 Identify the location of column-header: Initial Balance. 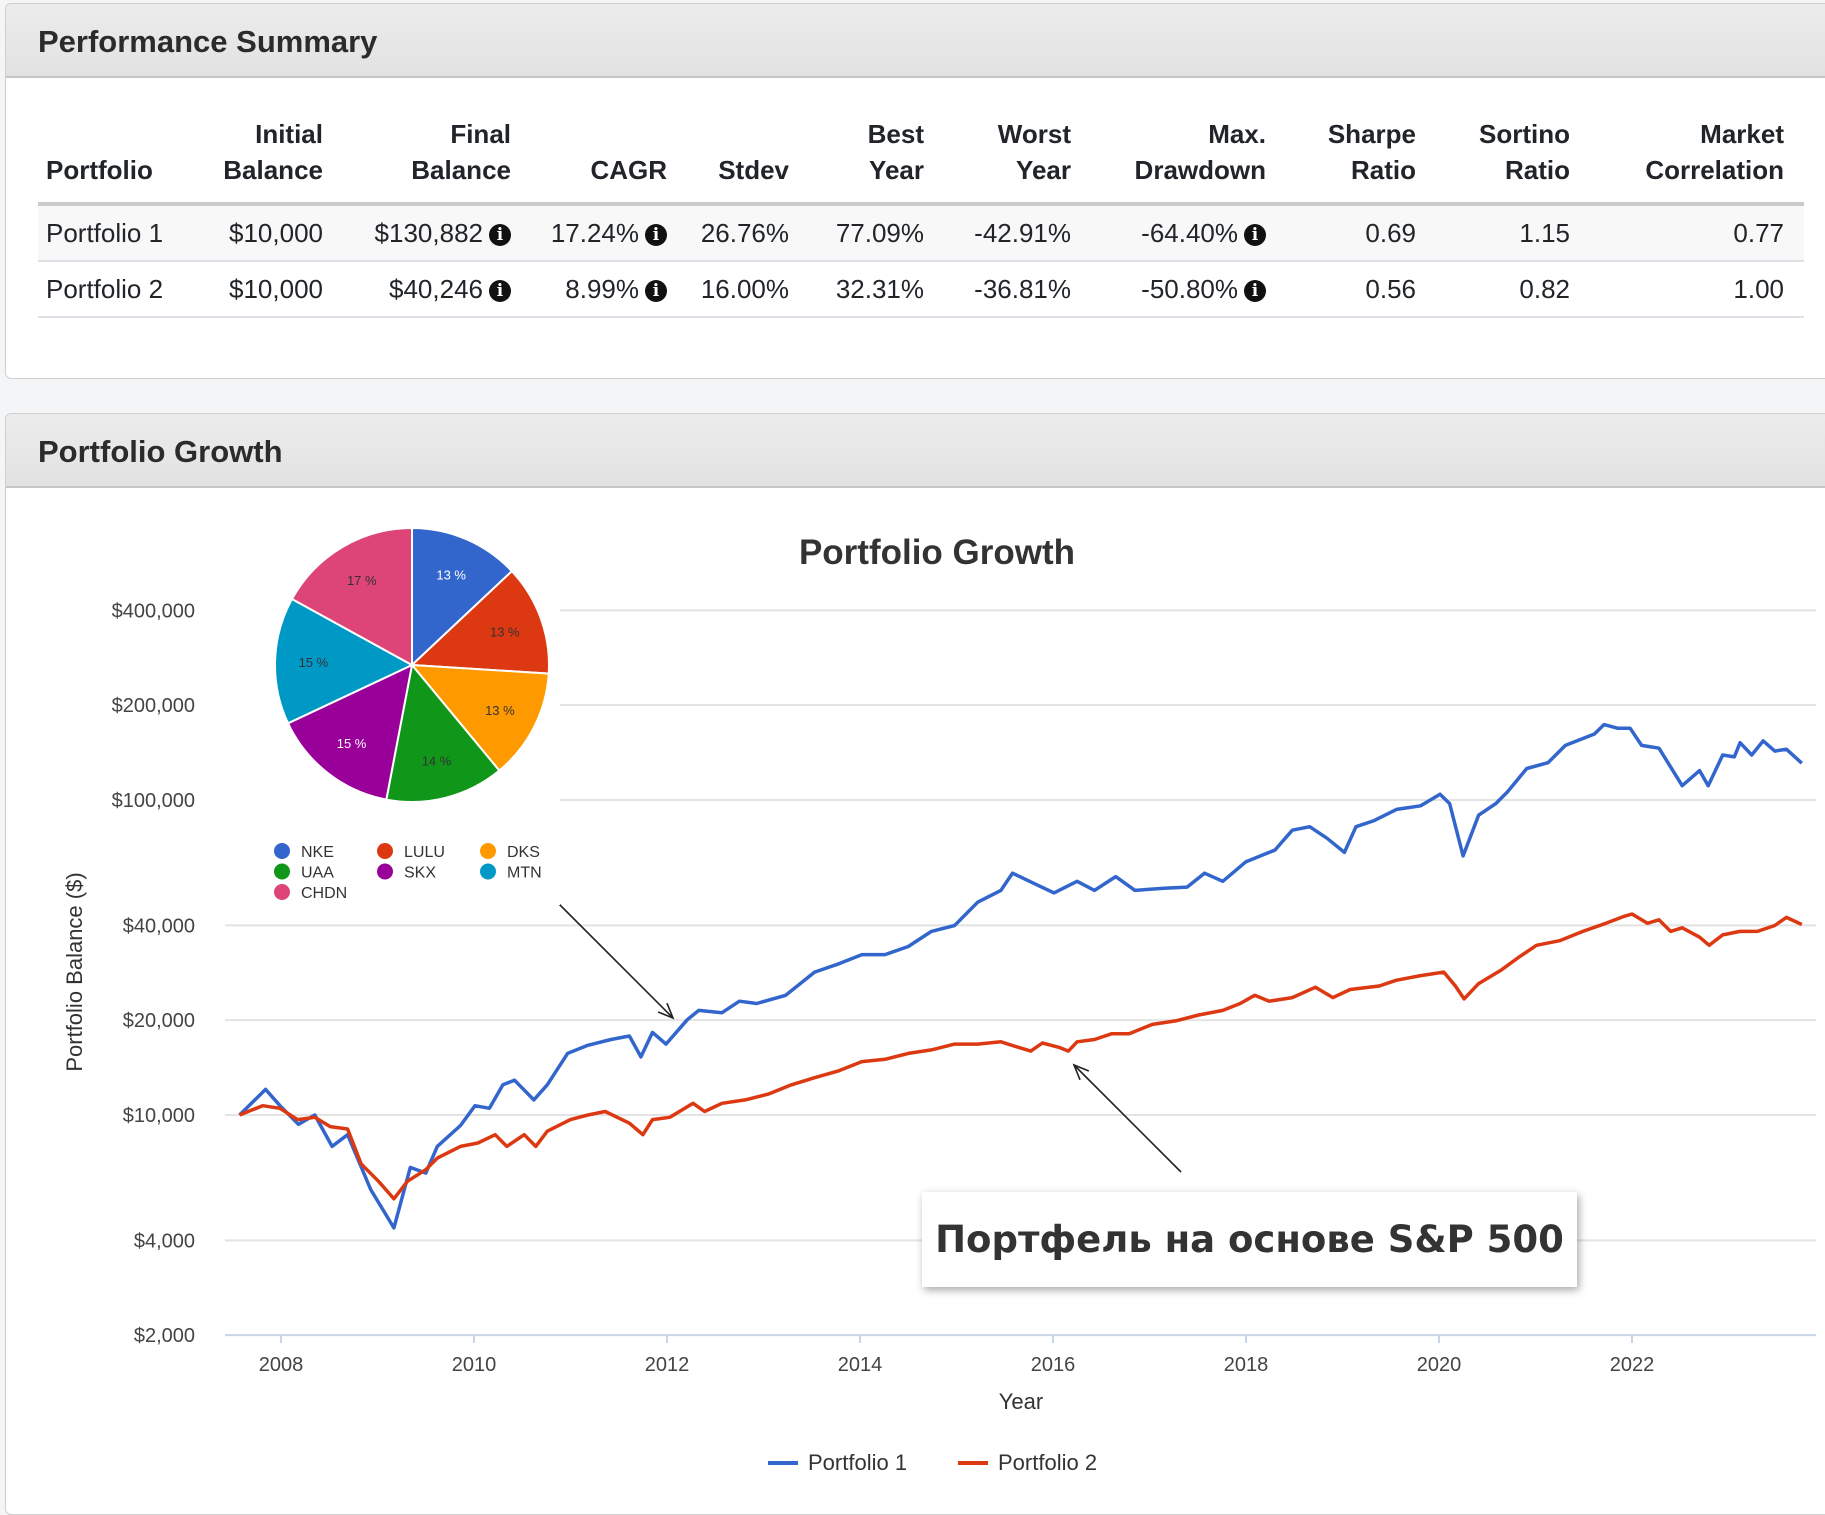
(264, 161).